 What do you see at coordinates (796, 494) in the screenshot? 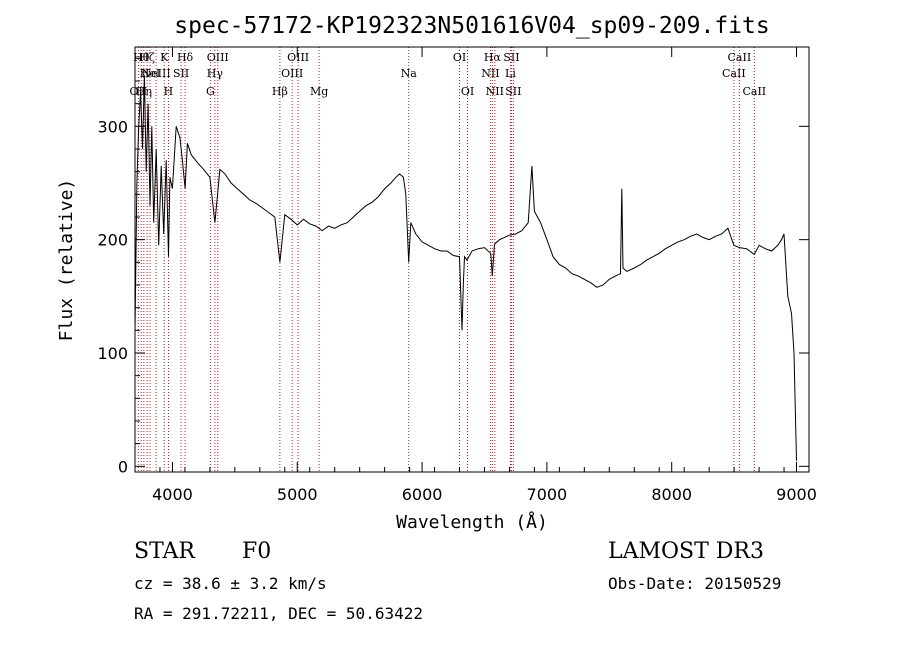
I see `x-tick-label-9000: 9000` at bounding box center [796, 494].